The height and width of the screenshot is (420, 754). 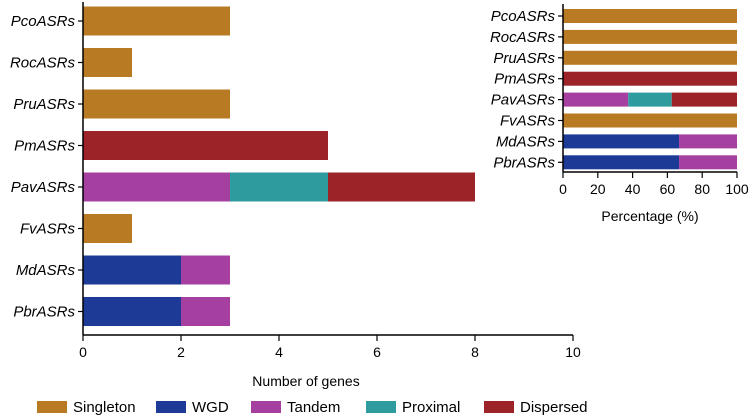 I want to click on x-tick-label: 2, so click(x=181, y=352).